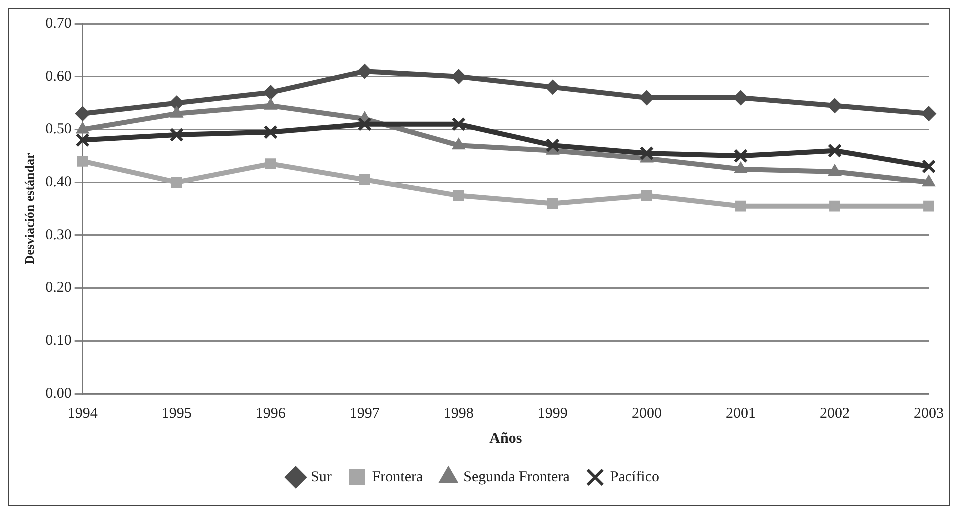 Image resolution: width=960 pixels, height=516 pixels. What do you see at coordinates (459, 414) in the screenshot?
I see `x-tick-label: 1998` at bounding box center [459, 414].